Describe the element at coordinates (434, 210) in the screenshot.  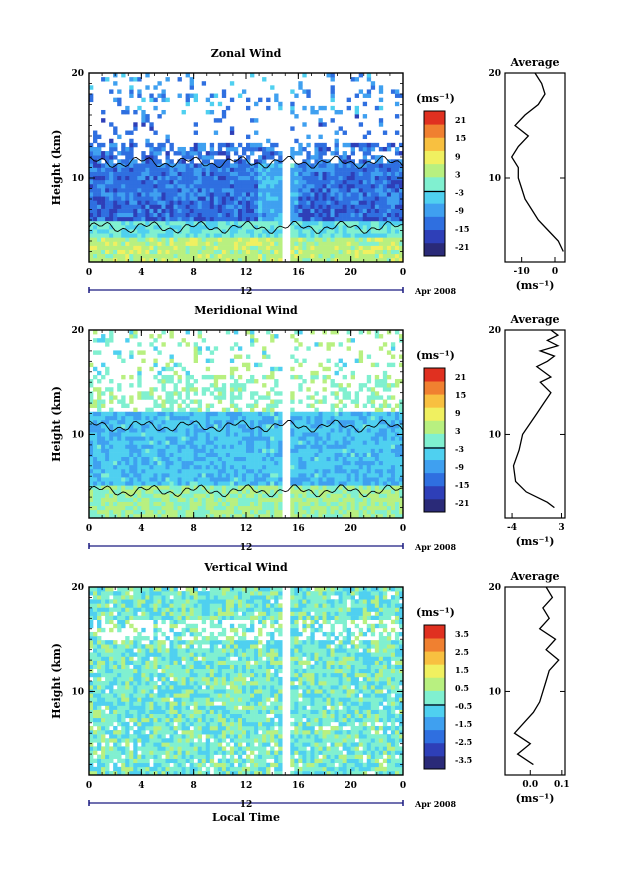
I see `colorbar-swatch` at that location.